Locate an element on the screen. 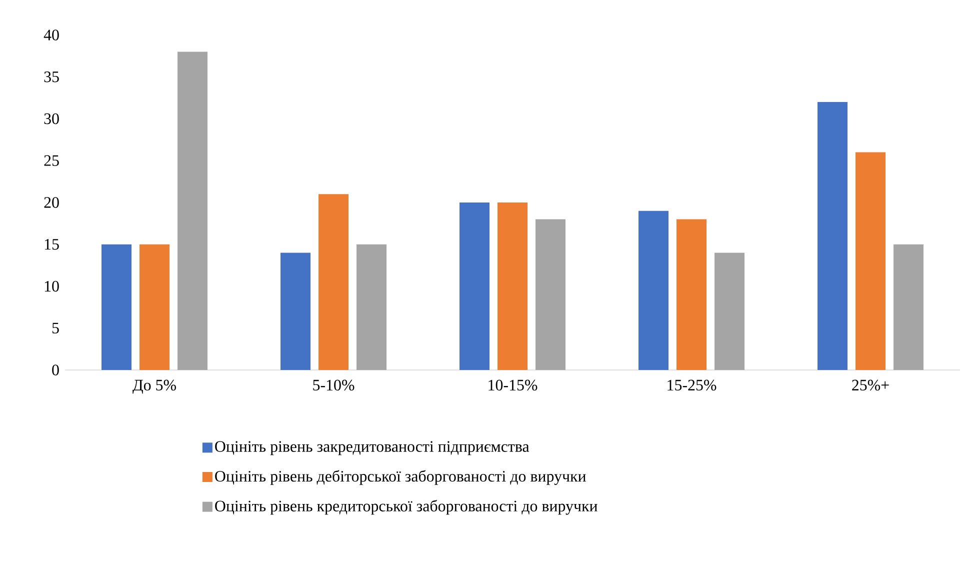  legend-label: Оцініть рівень закредитованості підприємства is located at coordinates (372, 448).